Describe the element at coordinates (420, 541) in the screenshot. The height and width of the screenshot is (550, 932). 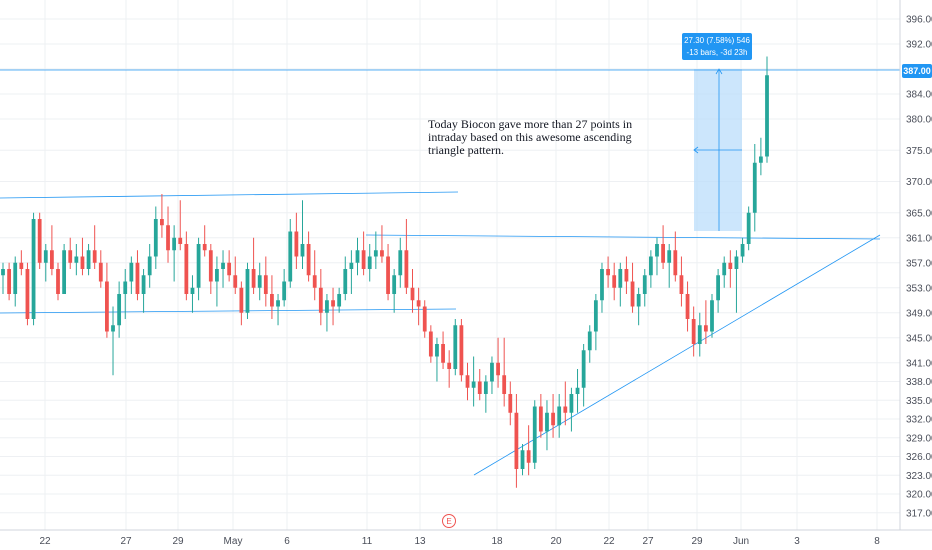
I see `x-tick-label: 13` at that location.